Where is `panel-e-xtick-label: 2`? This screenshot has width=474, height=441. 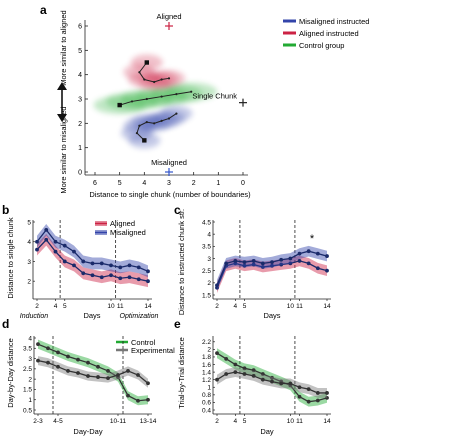
panel-e-xtick-label: 2 is located at coordinates (217, 421).